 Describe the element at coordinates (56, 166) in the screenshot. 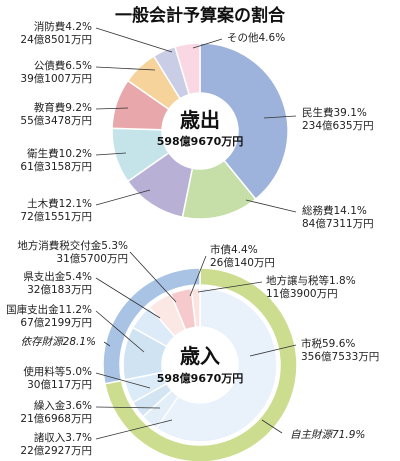

I see `expenditure-amount-3: 61億3158万円` at that location.